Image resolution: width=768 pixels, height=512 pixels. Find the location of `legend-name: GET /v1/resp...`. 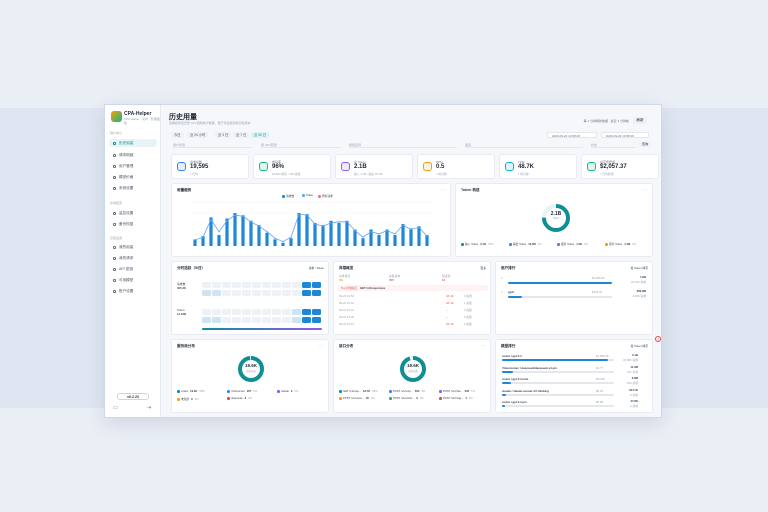

legend-name: GET /v1/resp... is located at coordinates (352, 391).